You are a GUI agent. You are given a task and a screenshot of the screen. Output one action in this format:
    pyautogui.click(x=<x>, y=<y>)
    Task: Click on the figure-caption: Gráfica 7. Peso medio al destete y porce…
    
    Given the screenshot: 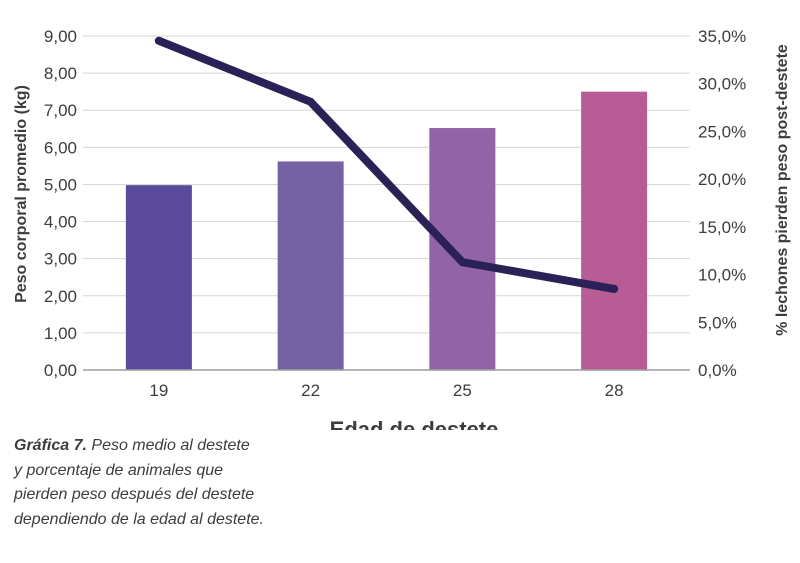 What is the action you would take?
    pyautogui.click(x=164, y=483)
    